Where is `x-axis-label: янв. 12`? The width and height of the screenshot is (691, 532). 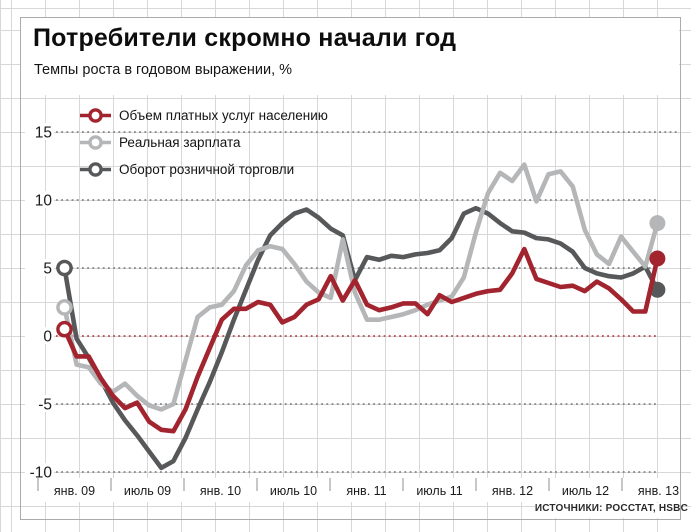 x-axis-label: янв. 12 is located at coordinates (512, 491).